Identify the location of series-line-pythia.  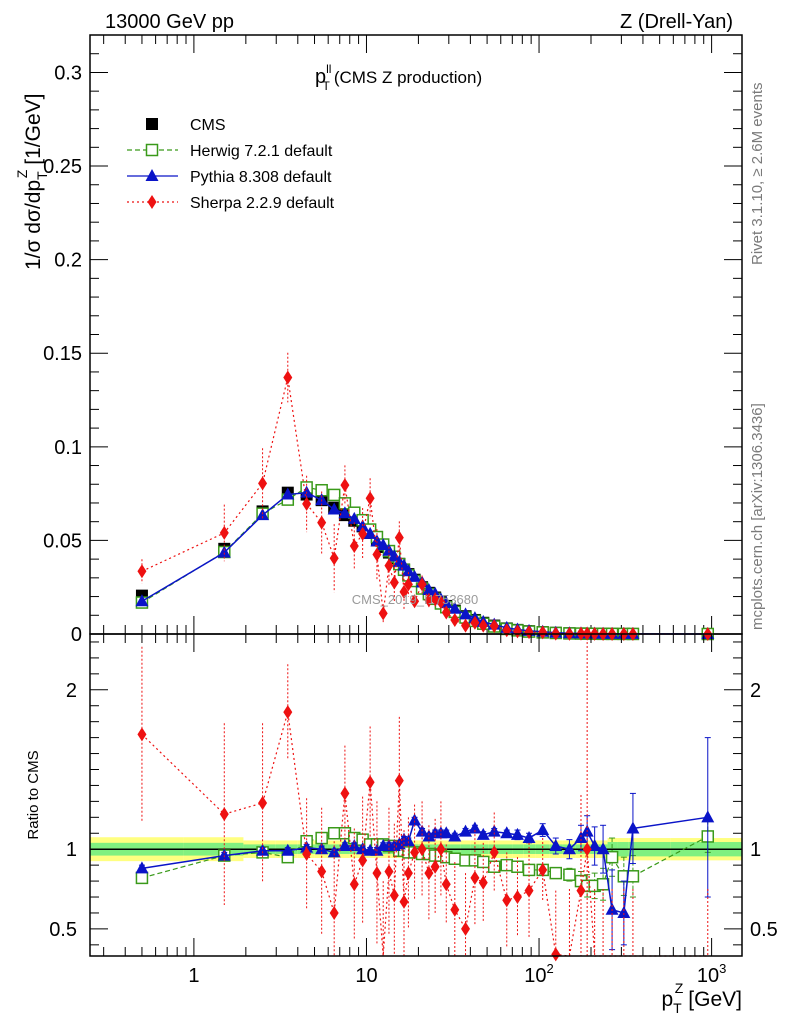
(424, 563).